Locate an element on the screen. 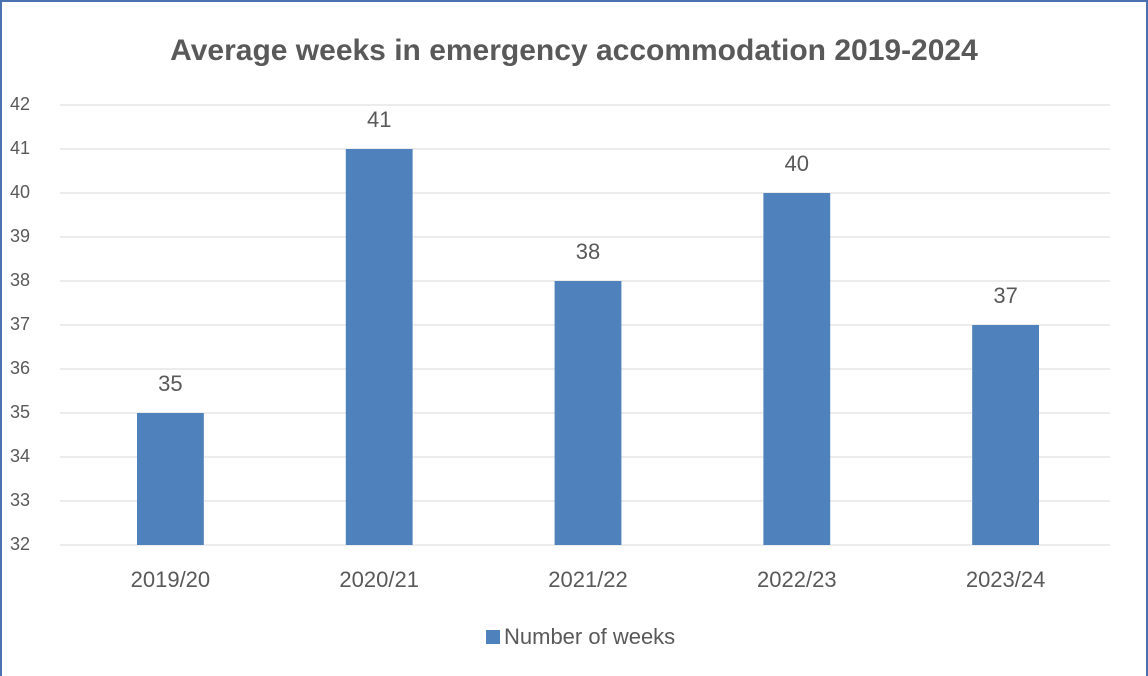 This screenshot has width=1148, height=676. y-tick-label: 40 is located at coordinates (20, 192).